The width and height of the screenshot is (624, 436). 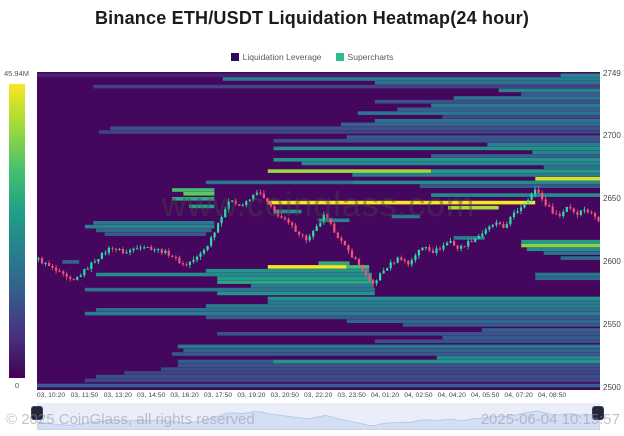 I want to click on time-tick-label: 03, 10:20, so click(x=51, y=395).